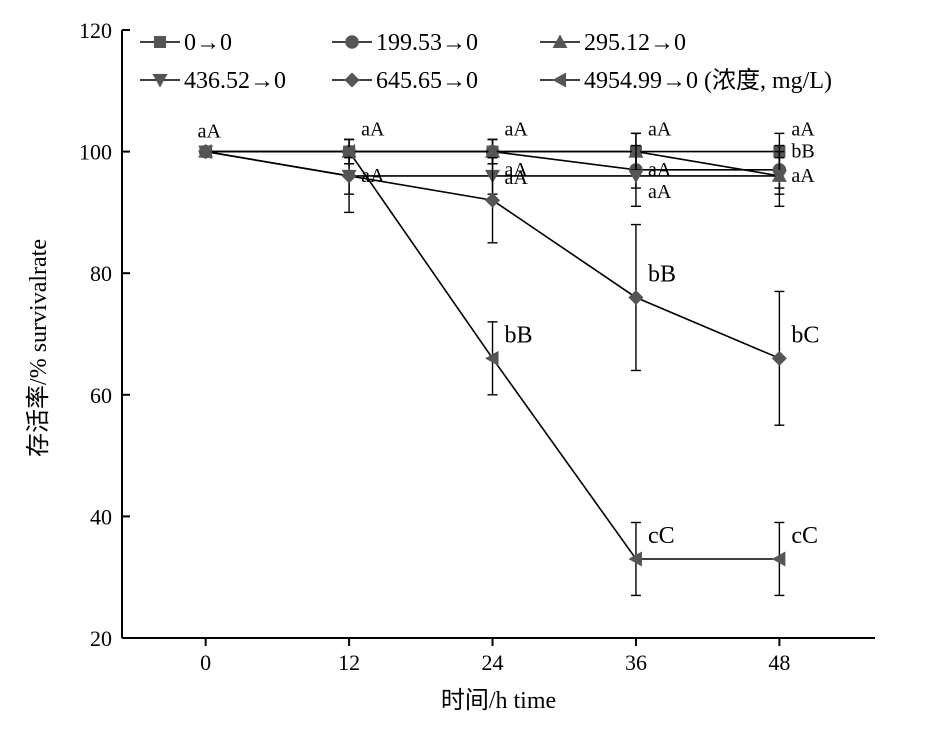 This screenshot has width=952, height=735. Describe the element at coordinates (38, 348) in the screenshot. I see `y-axis-title: 存活率/% survivalrate` at that location.